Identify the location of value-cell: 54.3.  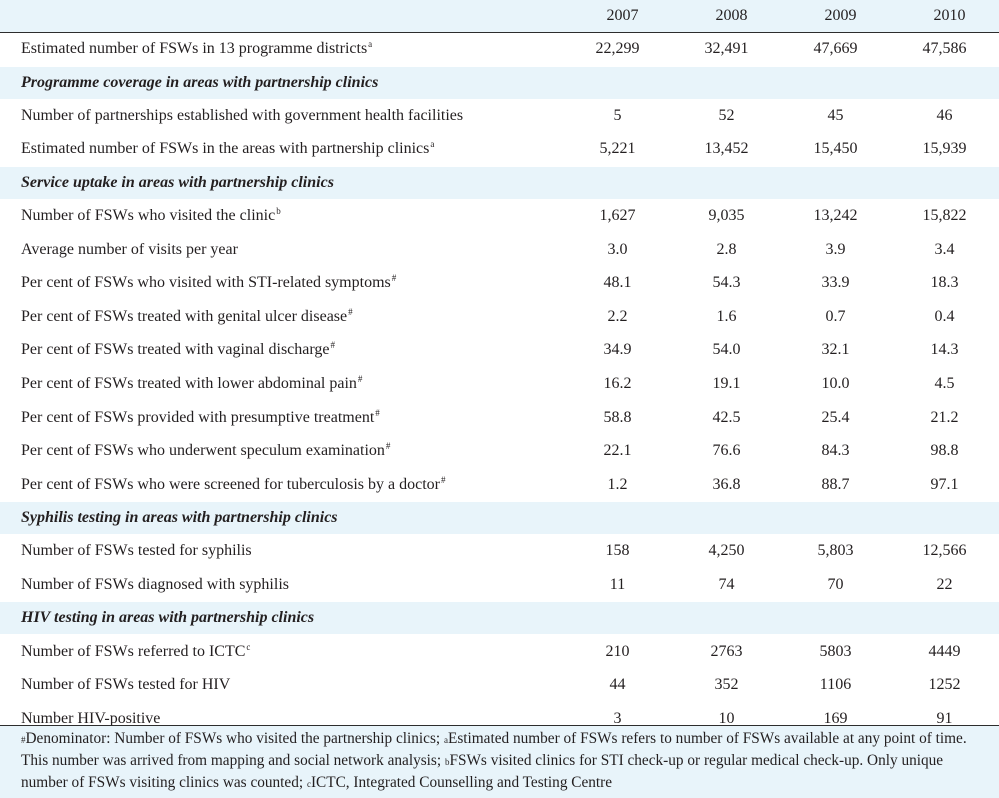
(726, 283).